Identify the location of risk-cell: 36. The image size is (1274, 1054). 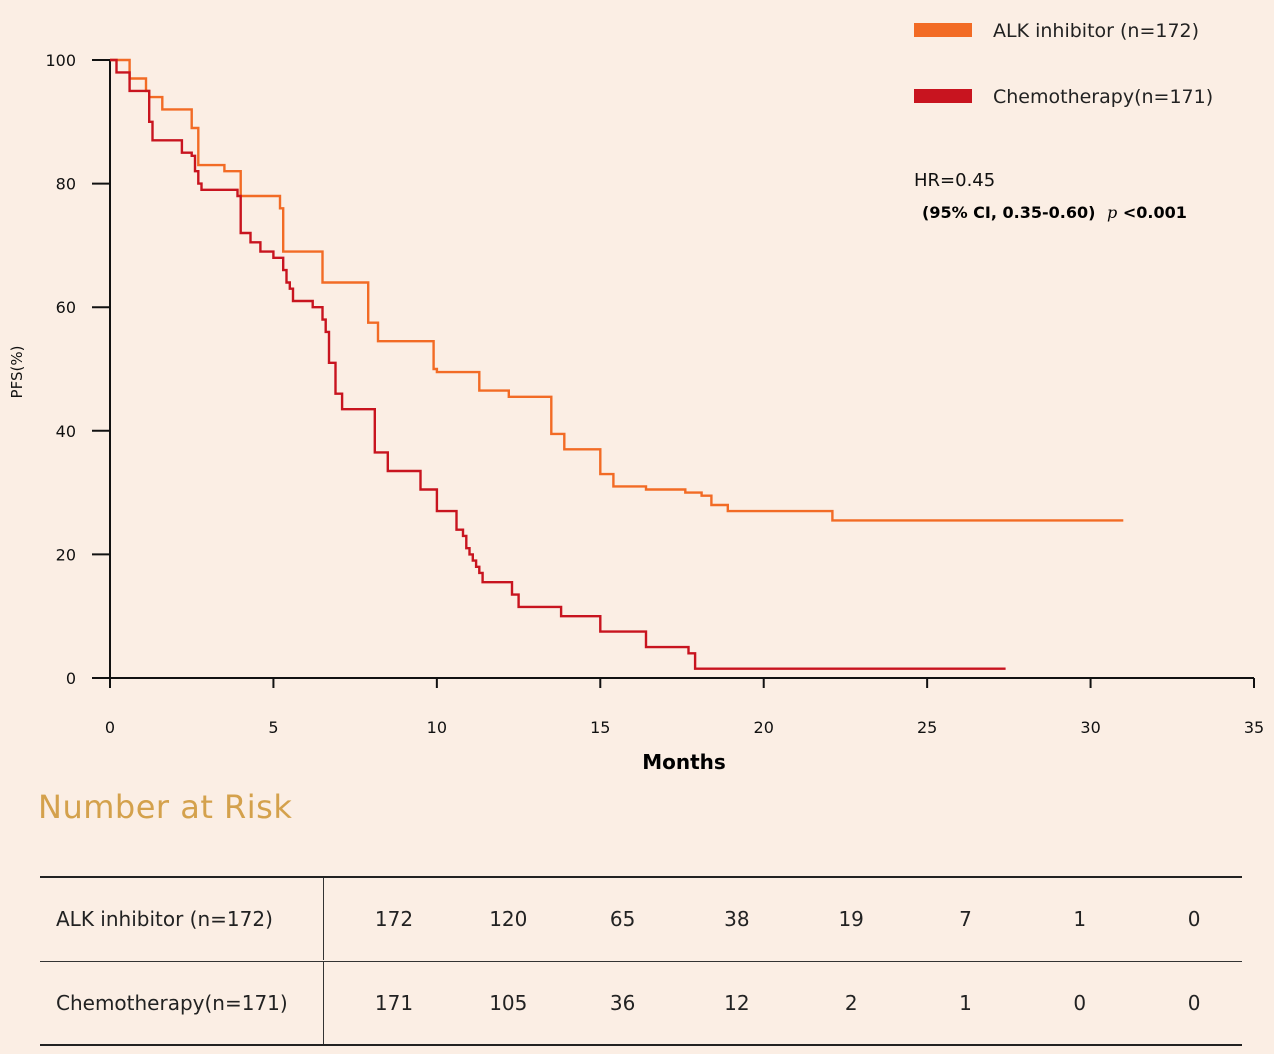
(622, 1003).